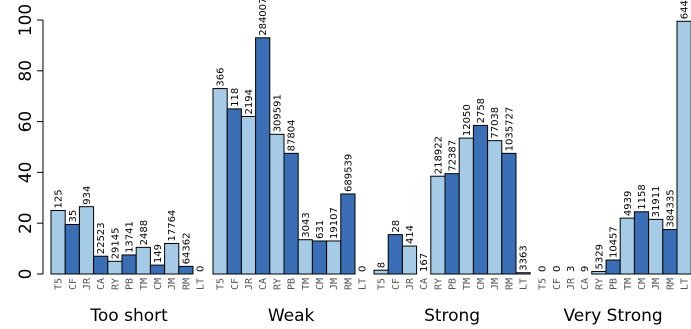 The width and height of the screenshot is (691, 329). What do you see at coordinates (172, 226) in the screenshot?
I see `bar-value-label: 17764` at bounding box center [172, 226].